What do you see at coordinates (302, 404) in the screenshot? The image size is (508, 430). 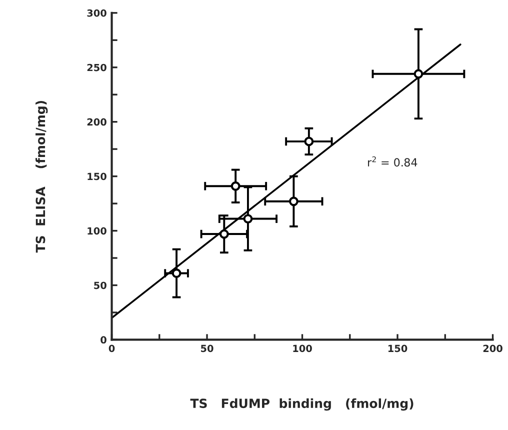 I see `x-axis-title: TS FdUMP binding (fmol/mg)` at bounding box center [302, 404].